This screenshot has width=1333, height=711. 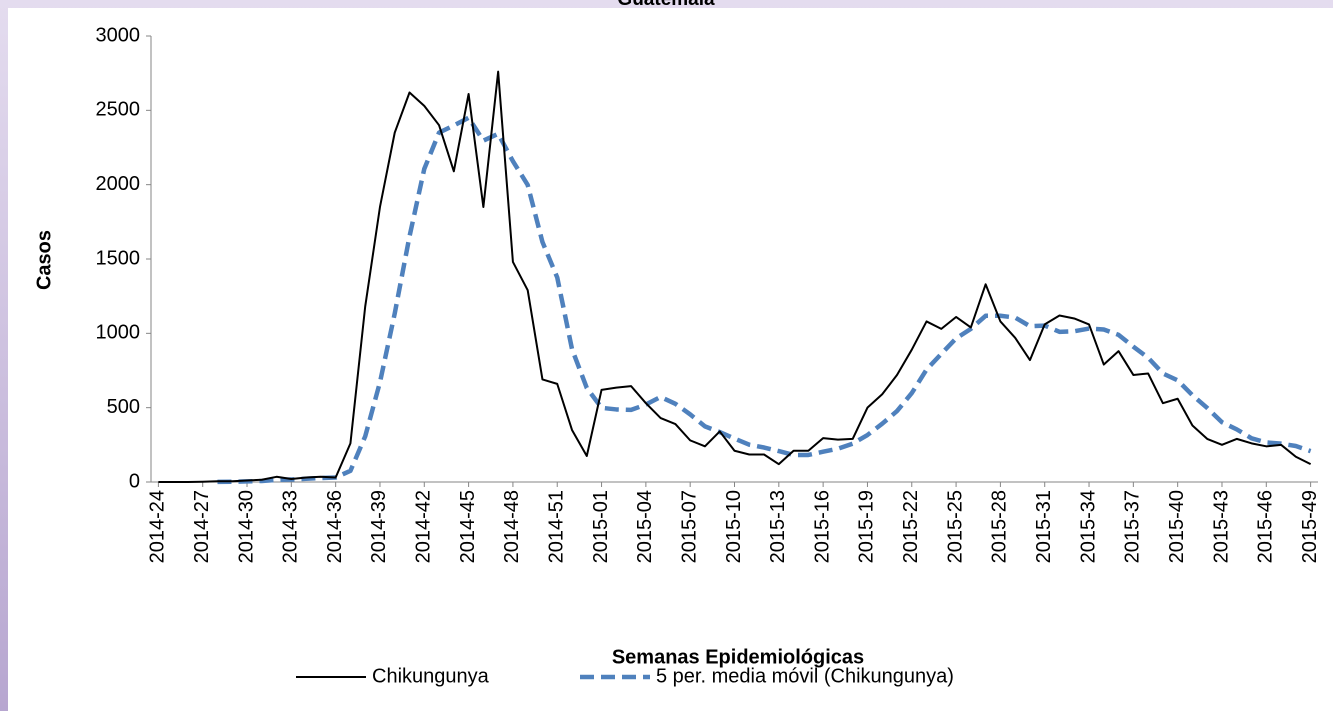 What do you see at coordinates (202, 526) in the screenshot?
I see `x-tick-label: 2014-27` at bounding box center [202, 526].